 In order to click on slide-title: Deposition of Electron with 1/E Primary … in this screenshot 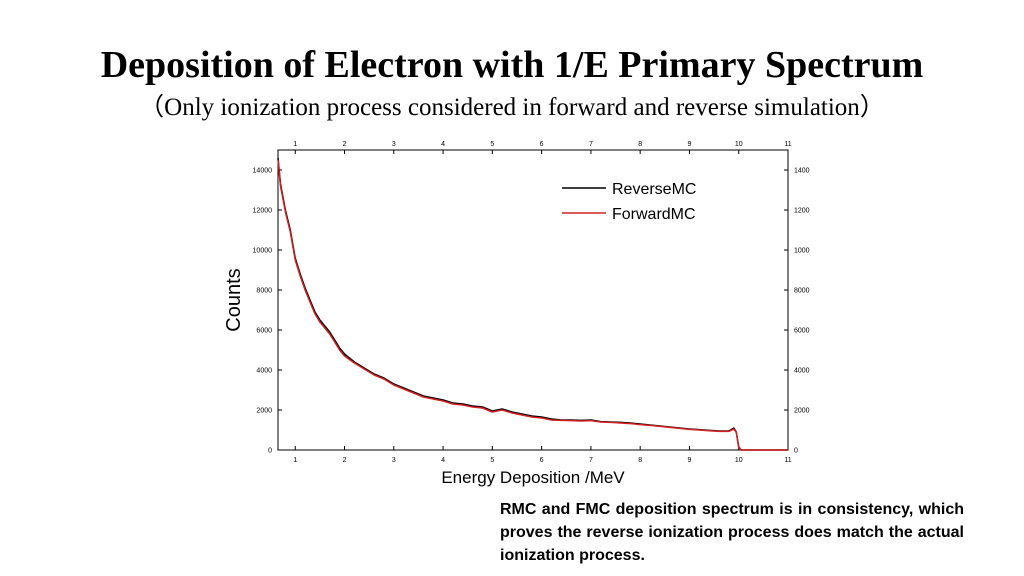, I will do `click(512, 65)`.